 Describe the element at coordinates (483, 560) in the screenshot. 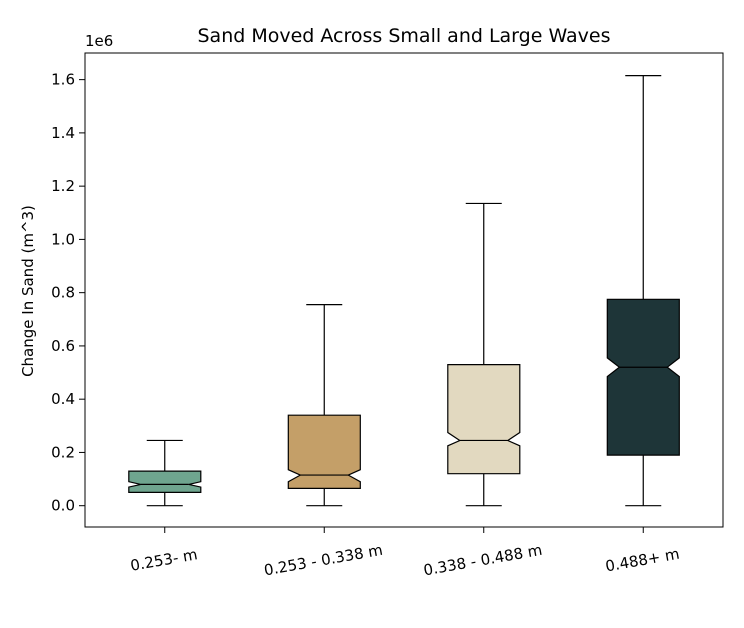

I see `x-tick-label: 0.338 - 0.488 m` at that location.